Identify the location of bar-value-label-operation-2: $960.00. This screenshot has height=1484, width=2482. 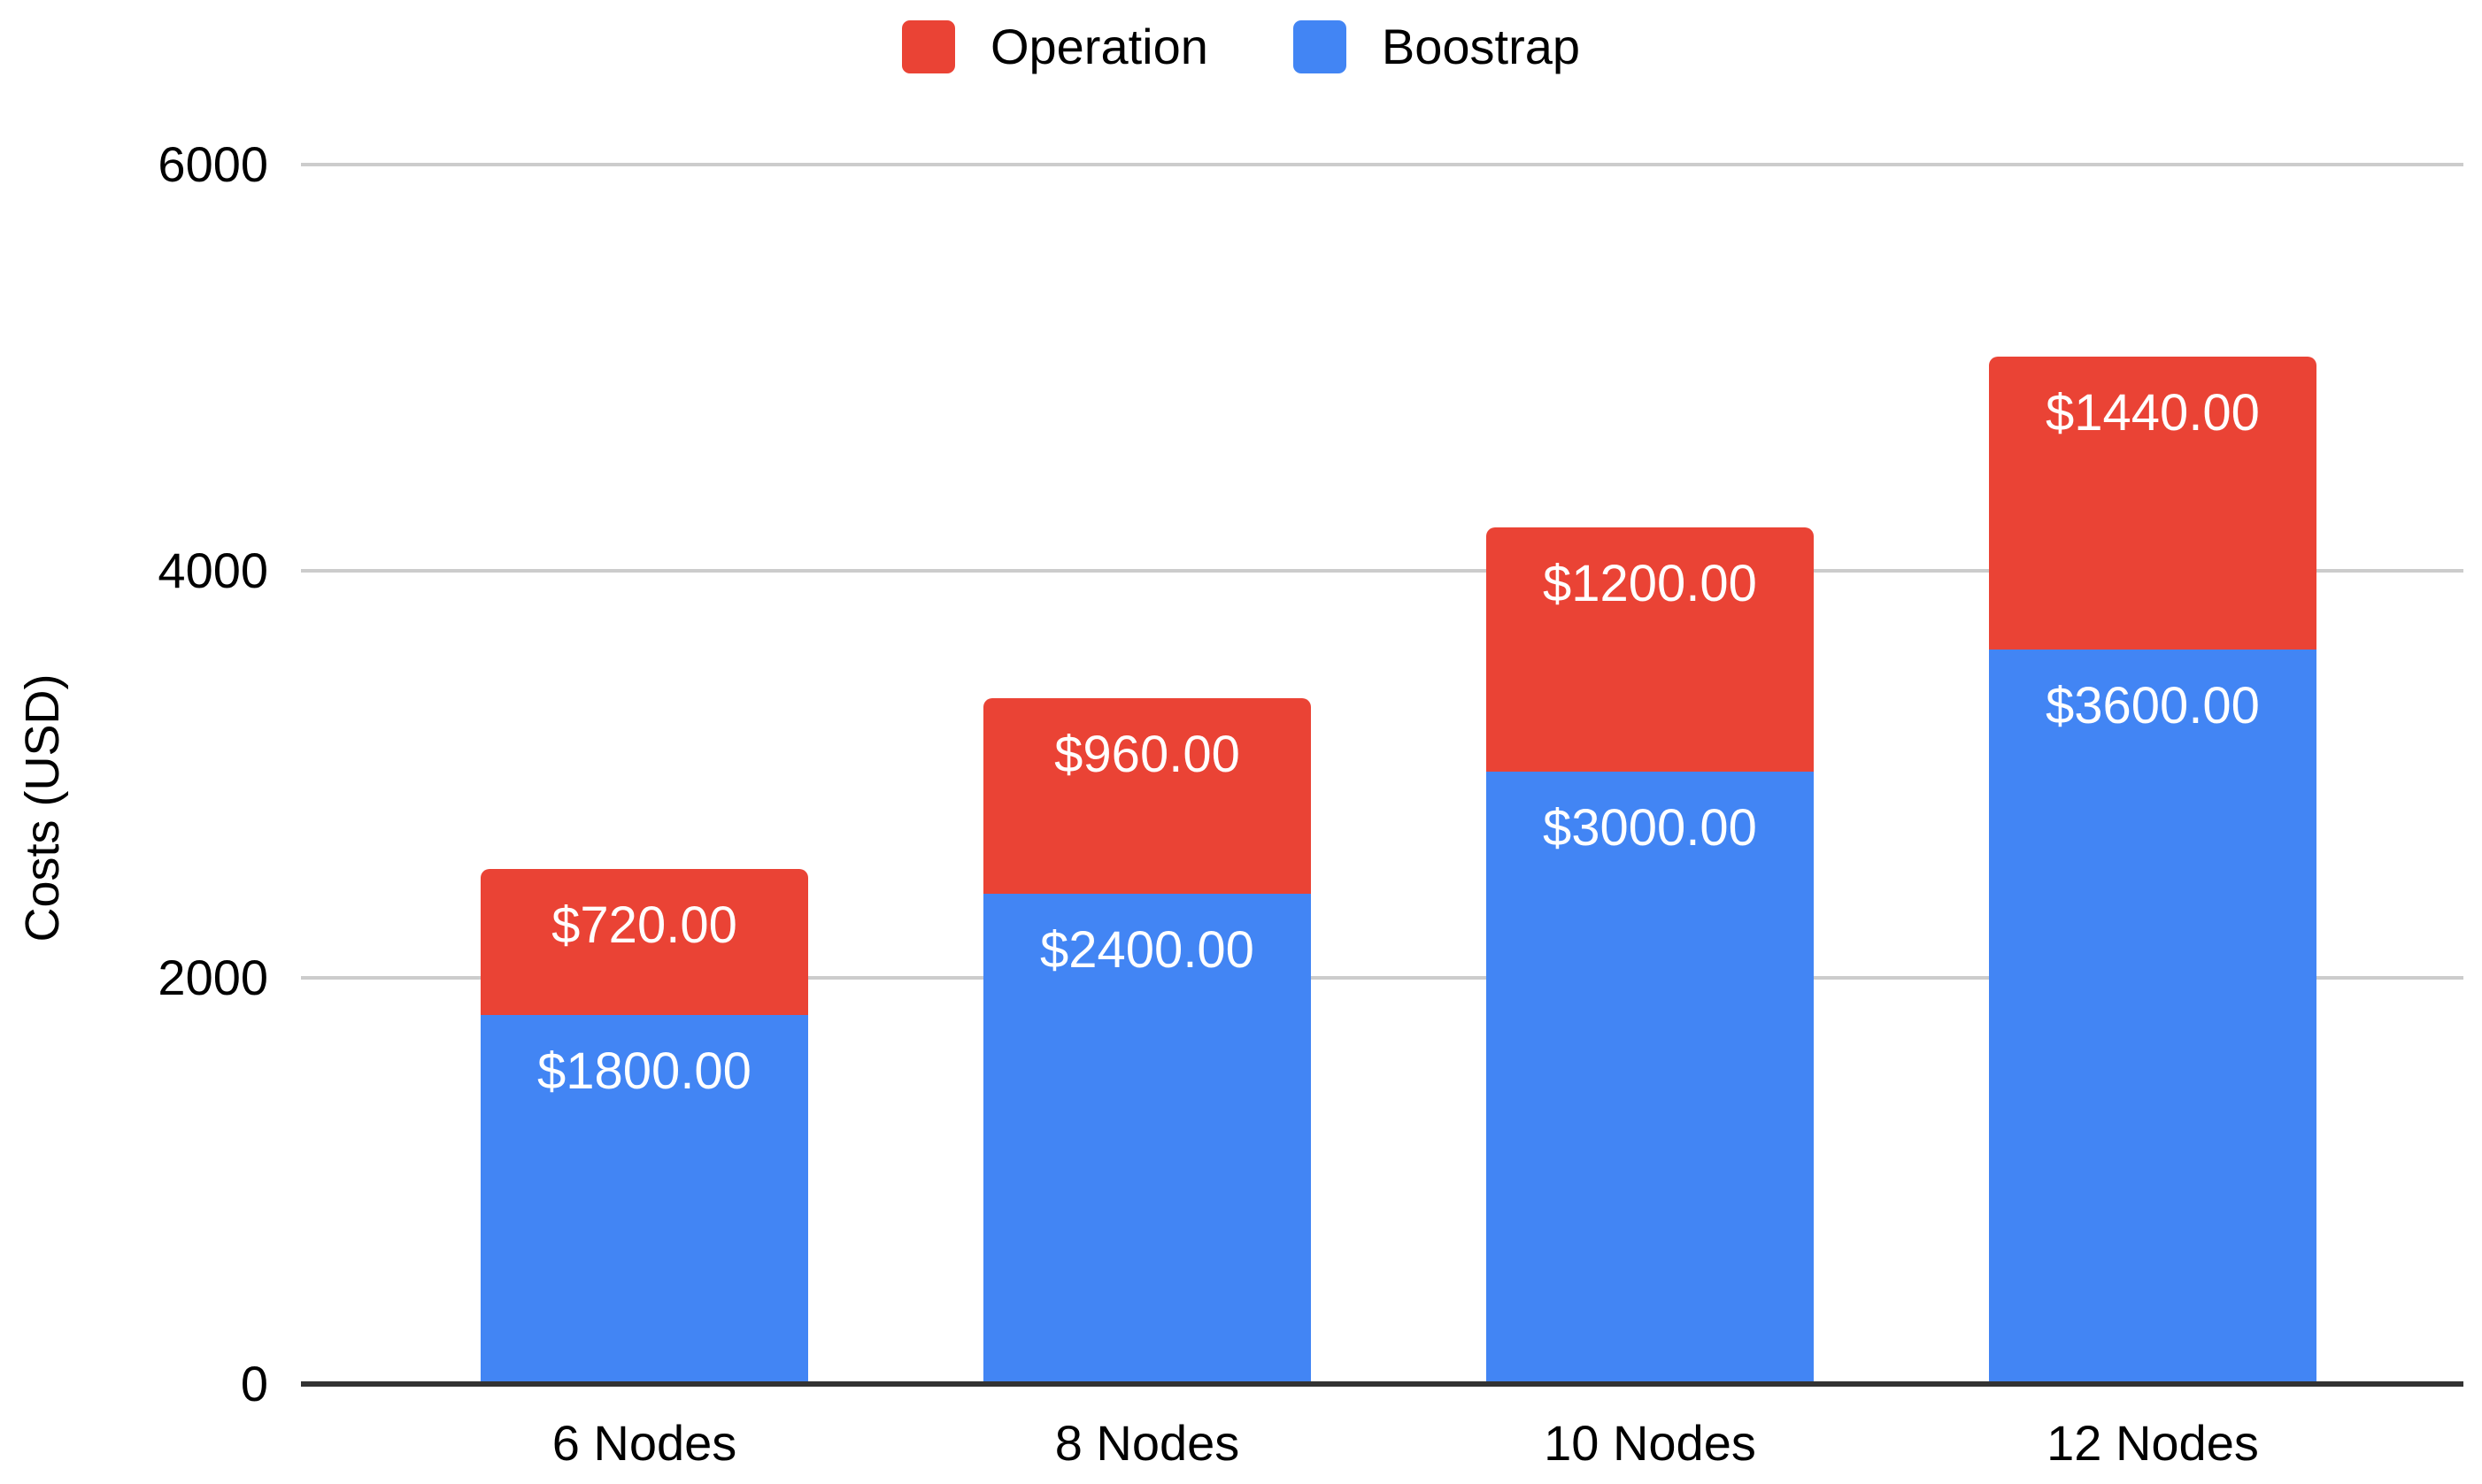
(1147, 755).